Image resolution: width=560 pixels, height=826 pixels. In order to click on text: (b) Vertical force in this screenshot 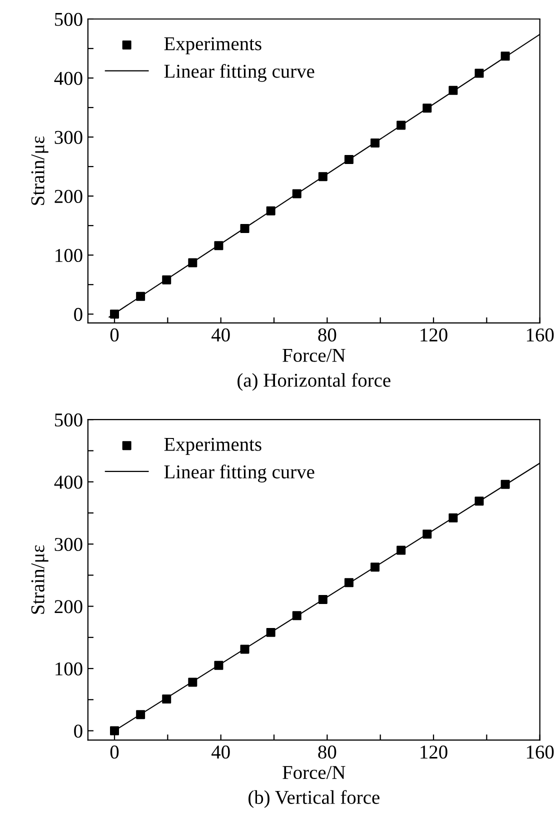, I will do `click(314, 799)`.